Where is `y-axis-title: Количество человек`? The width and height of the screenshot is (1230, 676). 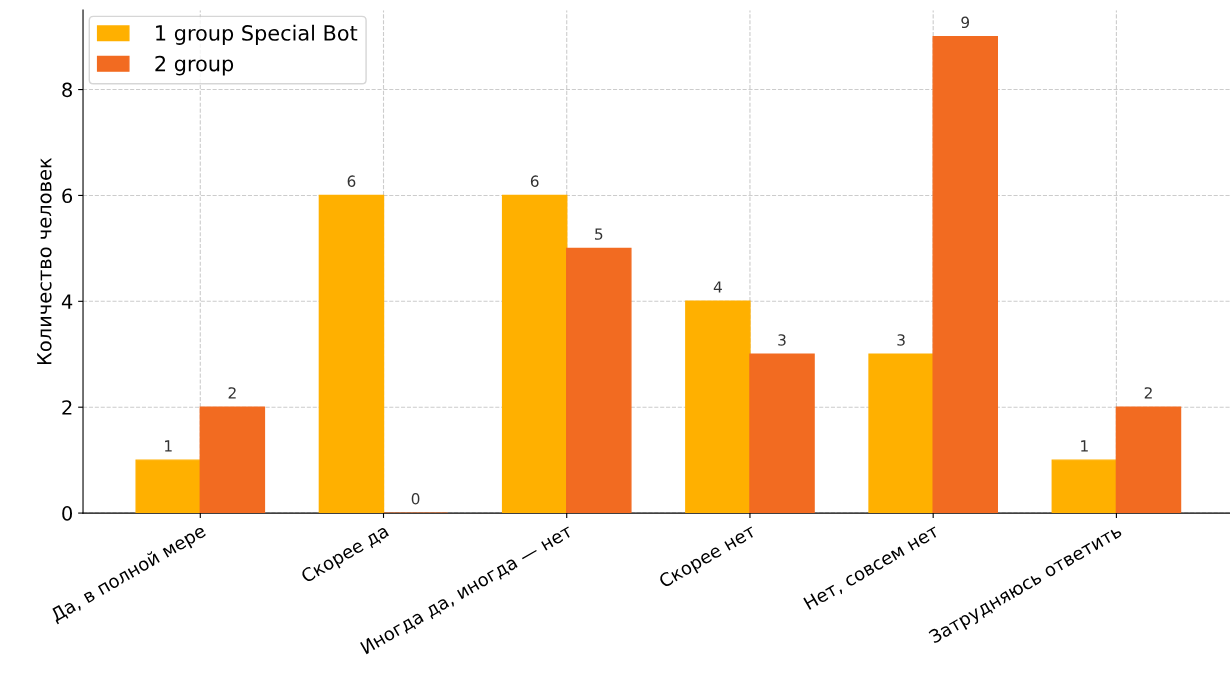 y-axis-title: Количество человек is located at coordinates (44, 261).